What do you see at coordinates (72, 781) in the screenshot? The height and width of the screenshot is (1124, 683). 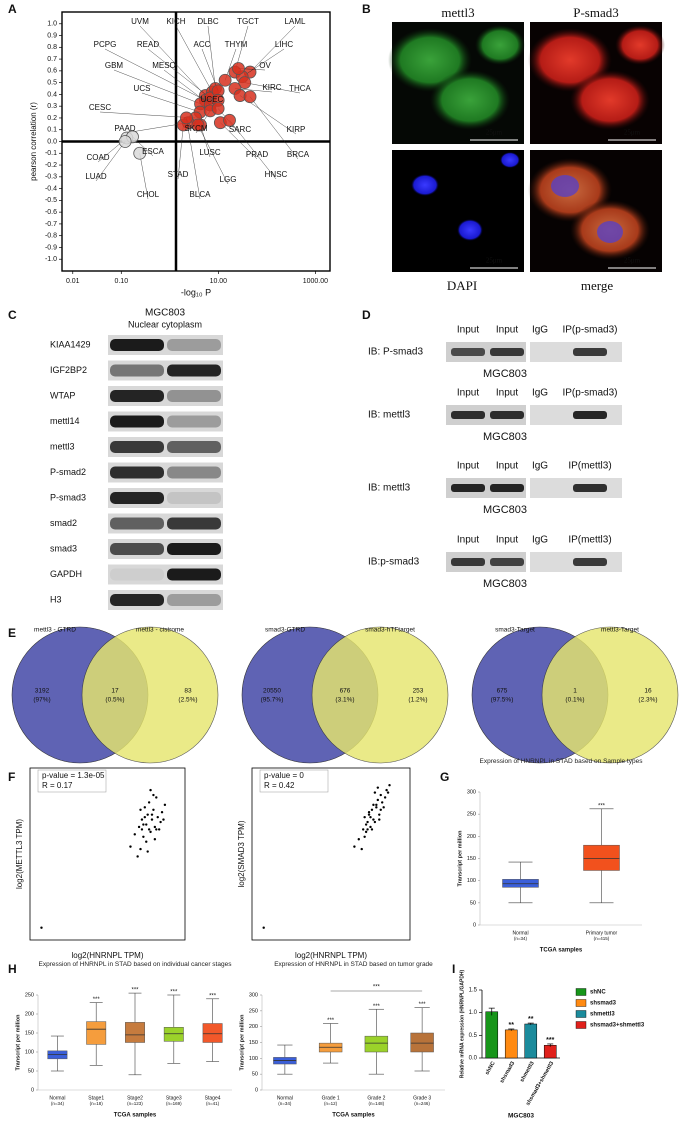 I see `annotation-box` at bounding box center [72, 781].